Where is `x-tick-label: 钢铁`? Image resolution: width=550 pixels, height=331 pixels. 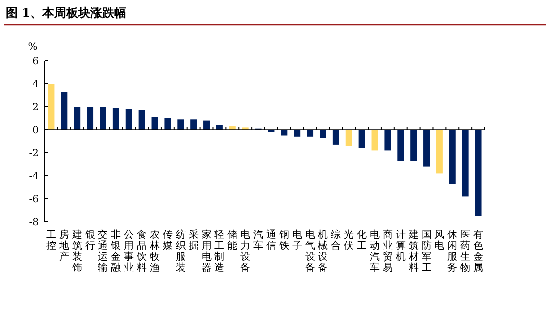 x-tick-label: 钢铁 is located at coordinates (284, 241).